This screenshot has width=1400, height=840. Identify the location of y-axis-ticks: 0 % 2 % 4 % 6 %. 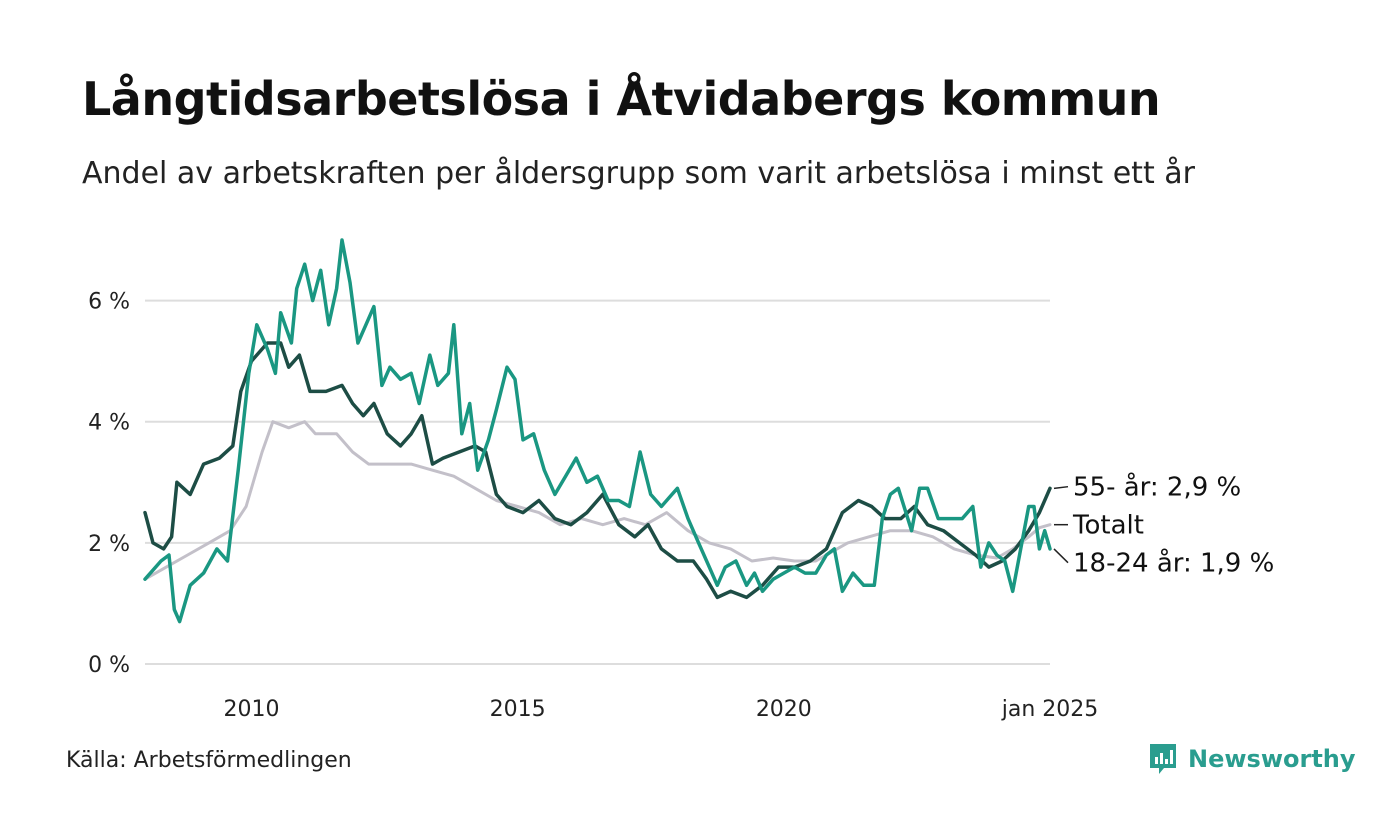
(109, 484).